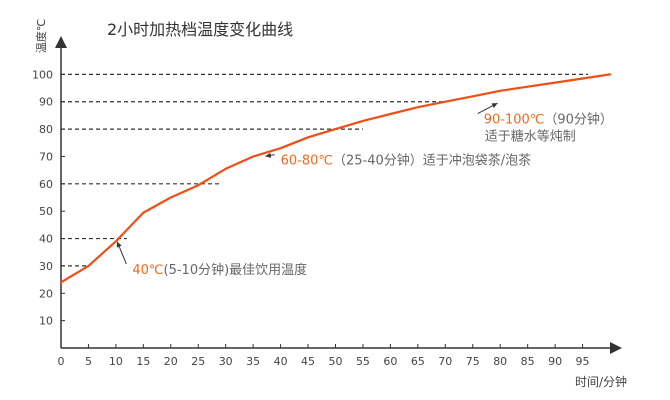  Describe the element at coordinates (530, 137) in the screenshot. I see `annotation-text-2-line2: 适于糖水等炖制` at that location.